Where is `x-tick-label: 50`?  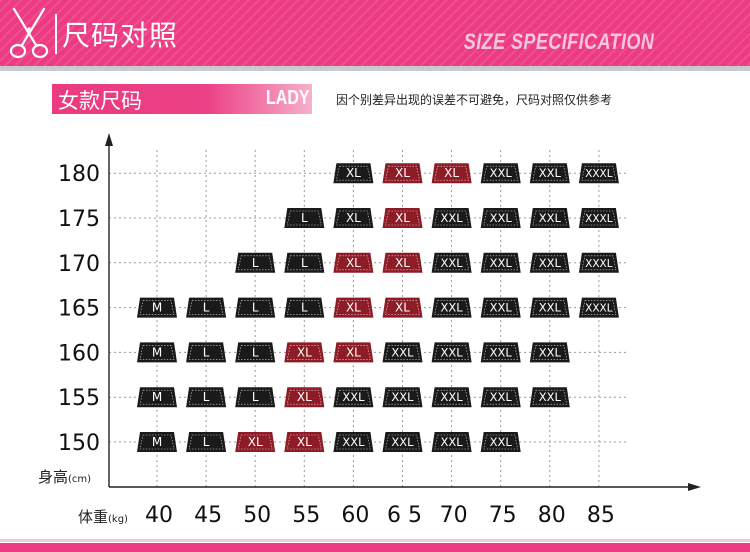
x-tick-label: 50 is located at coordinates (257, 515).